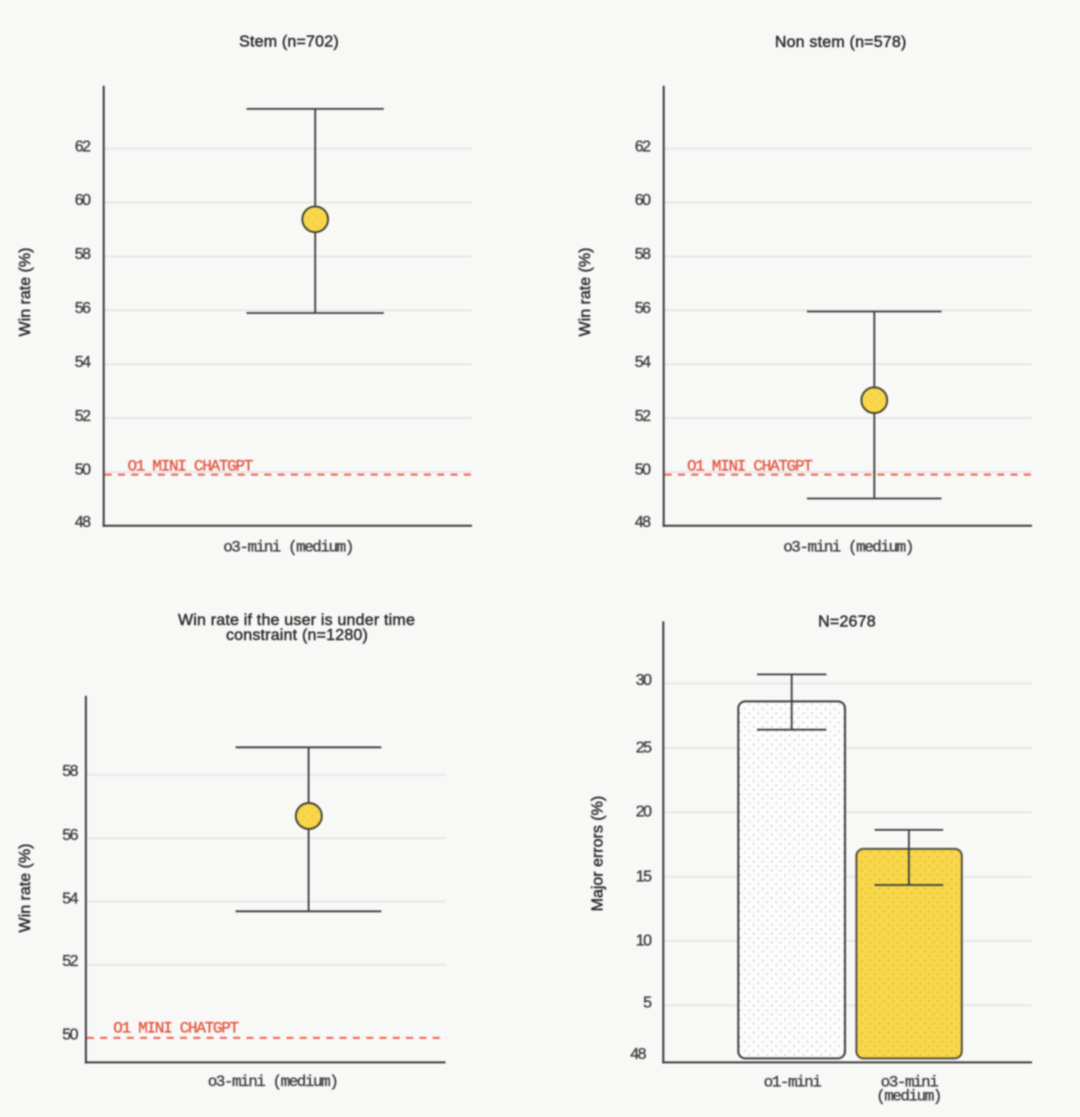 Image resolution: width=1080 pixels, height=1117 pixels. What do you see at coordinates (289, 42) in the screenshot?
I see `svg-text: Stem (n=702)` at bounding box center [289, 42].